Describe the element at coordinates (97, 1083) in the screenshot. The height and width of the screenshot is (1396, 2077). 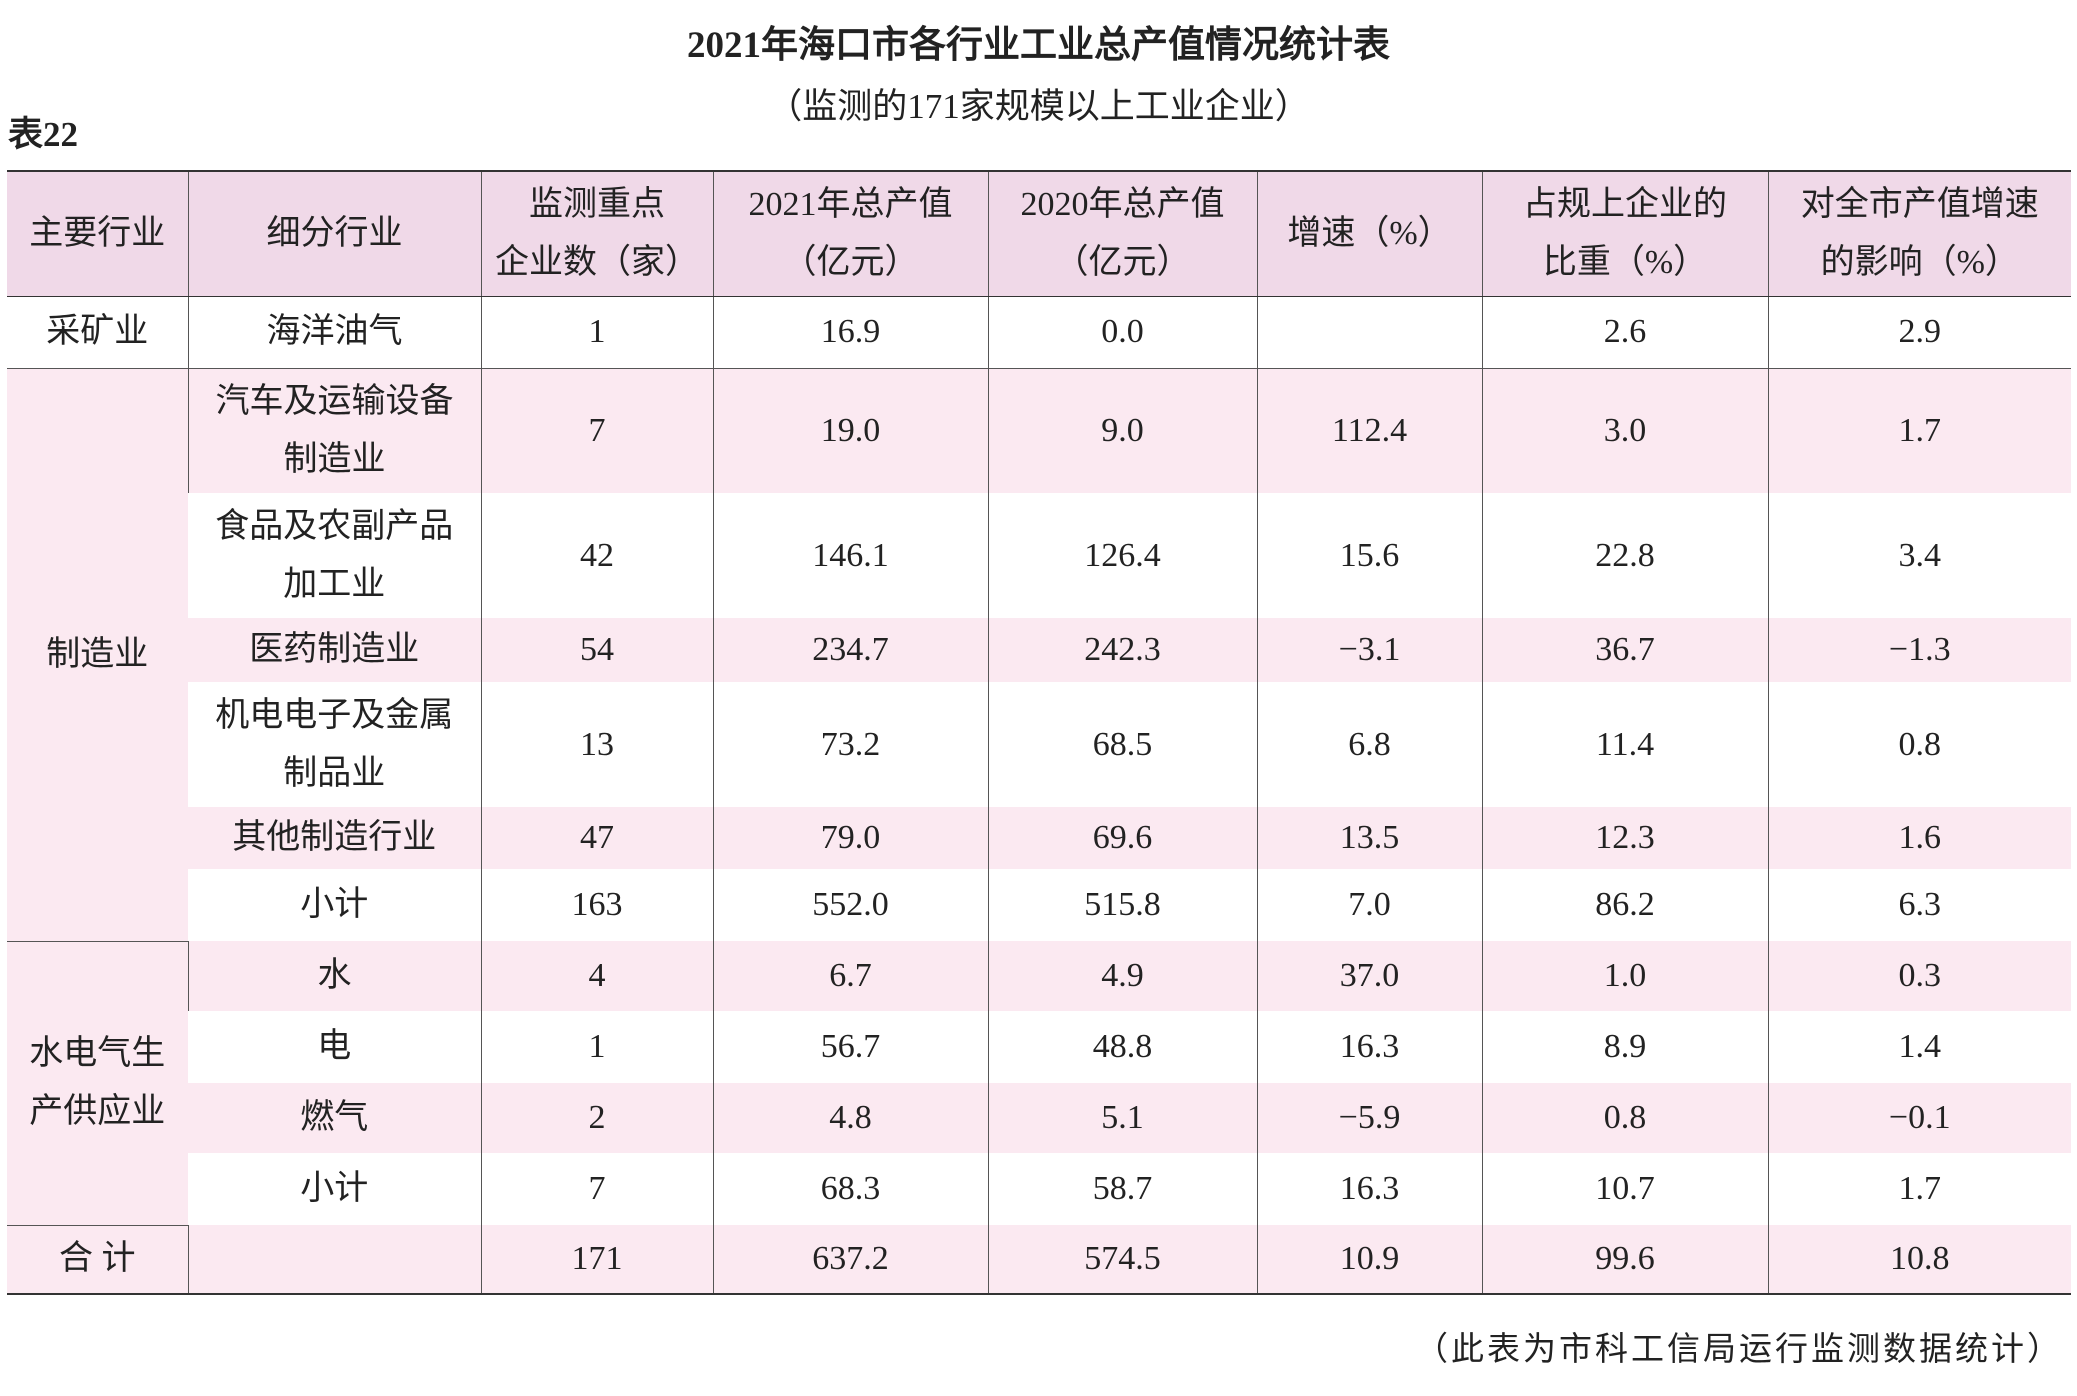
I see `main-industry: 水电气生 产供应业` at that location.